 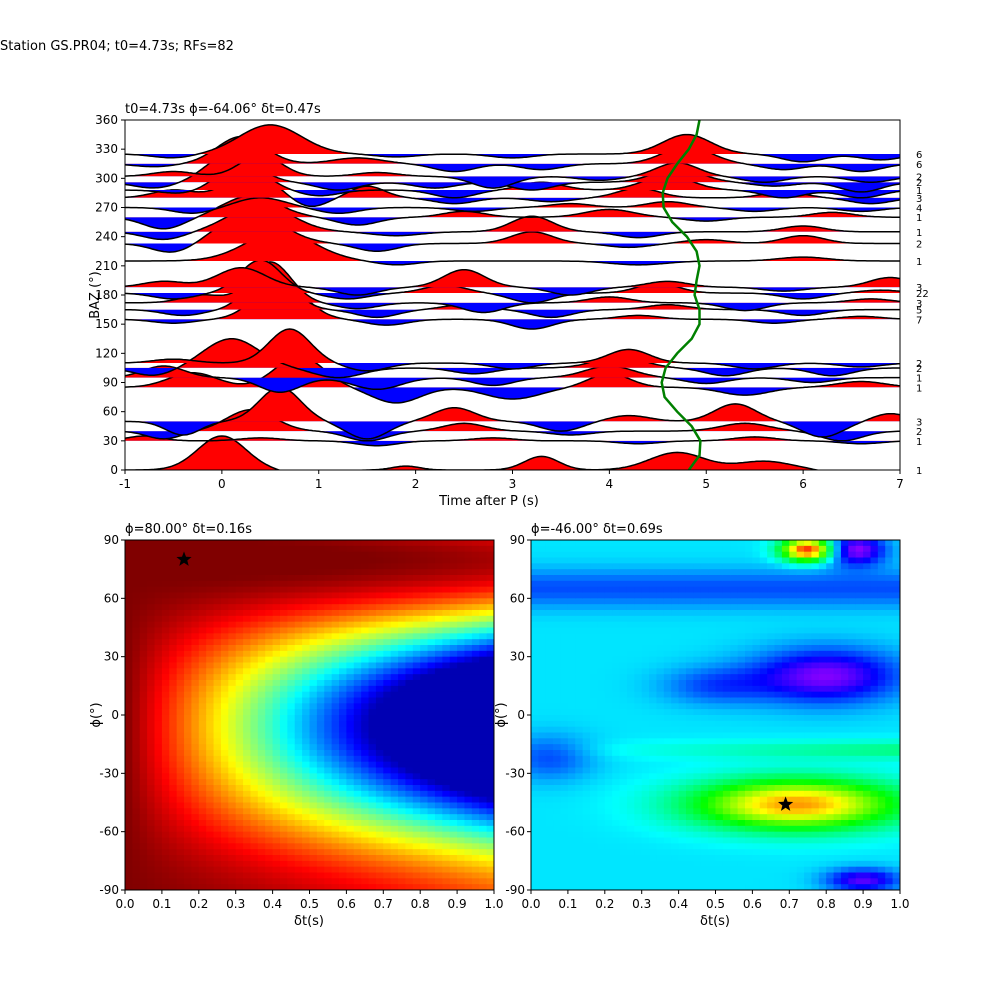 I want to click on energy-heatmap, so click(x=715, y=715).